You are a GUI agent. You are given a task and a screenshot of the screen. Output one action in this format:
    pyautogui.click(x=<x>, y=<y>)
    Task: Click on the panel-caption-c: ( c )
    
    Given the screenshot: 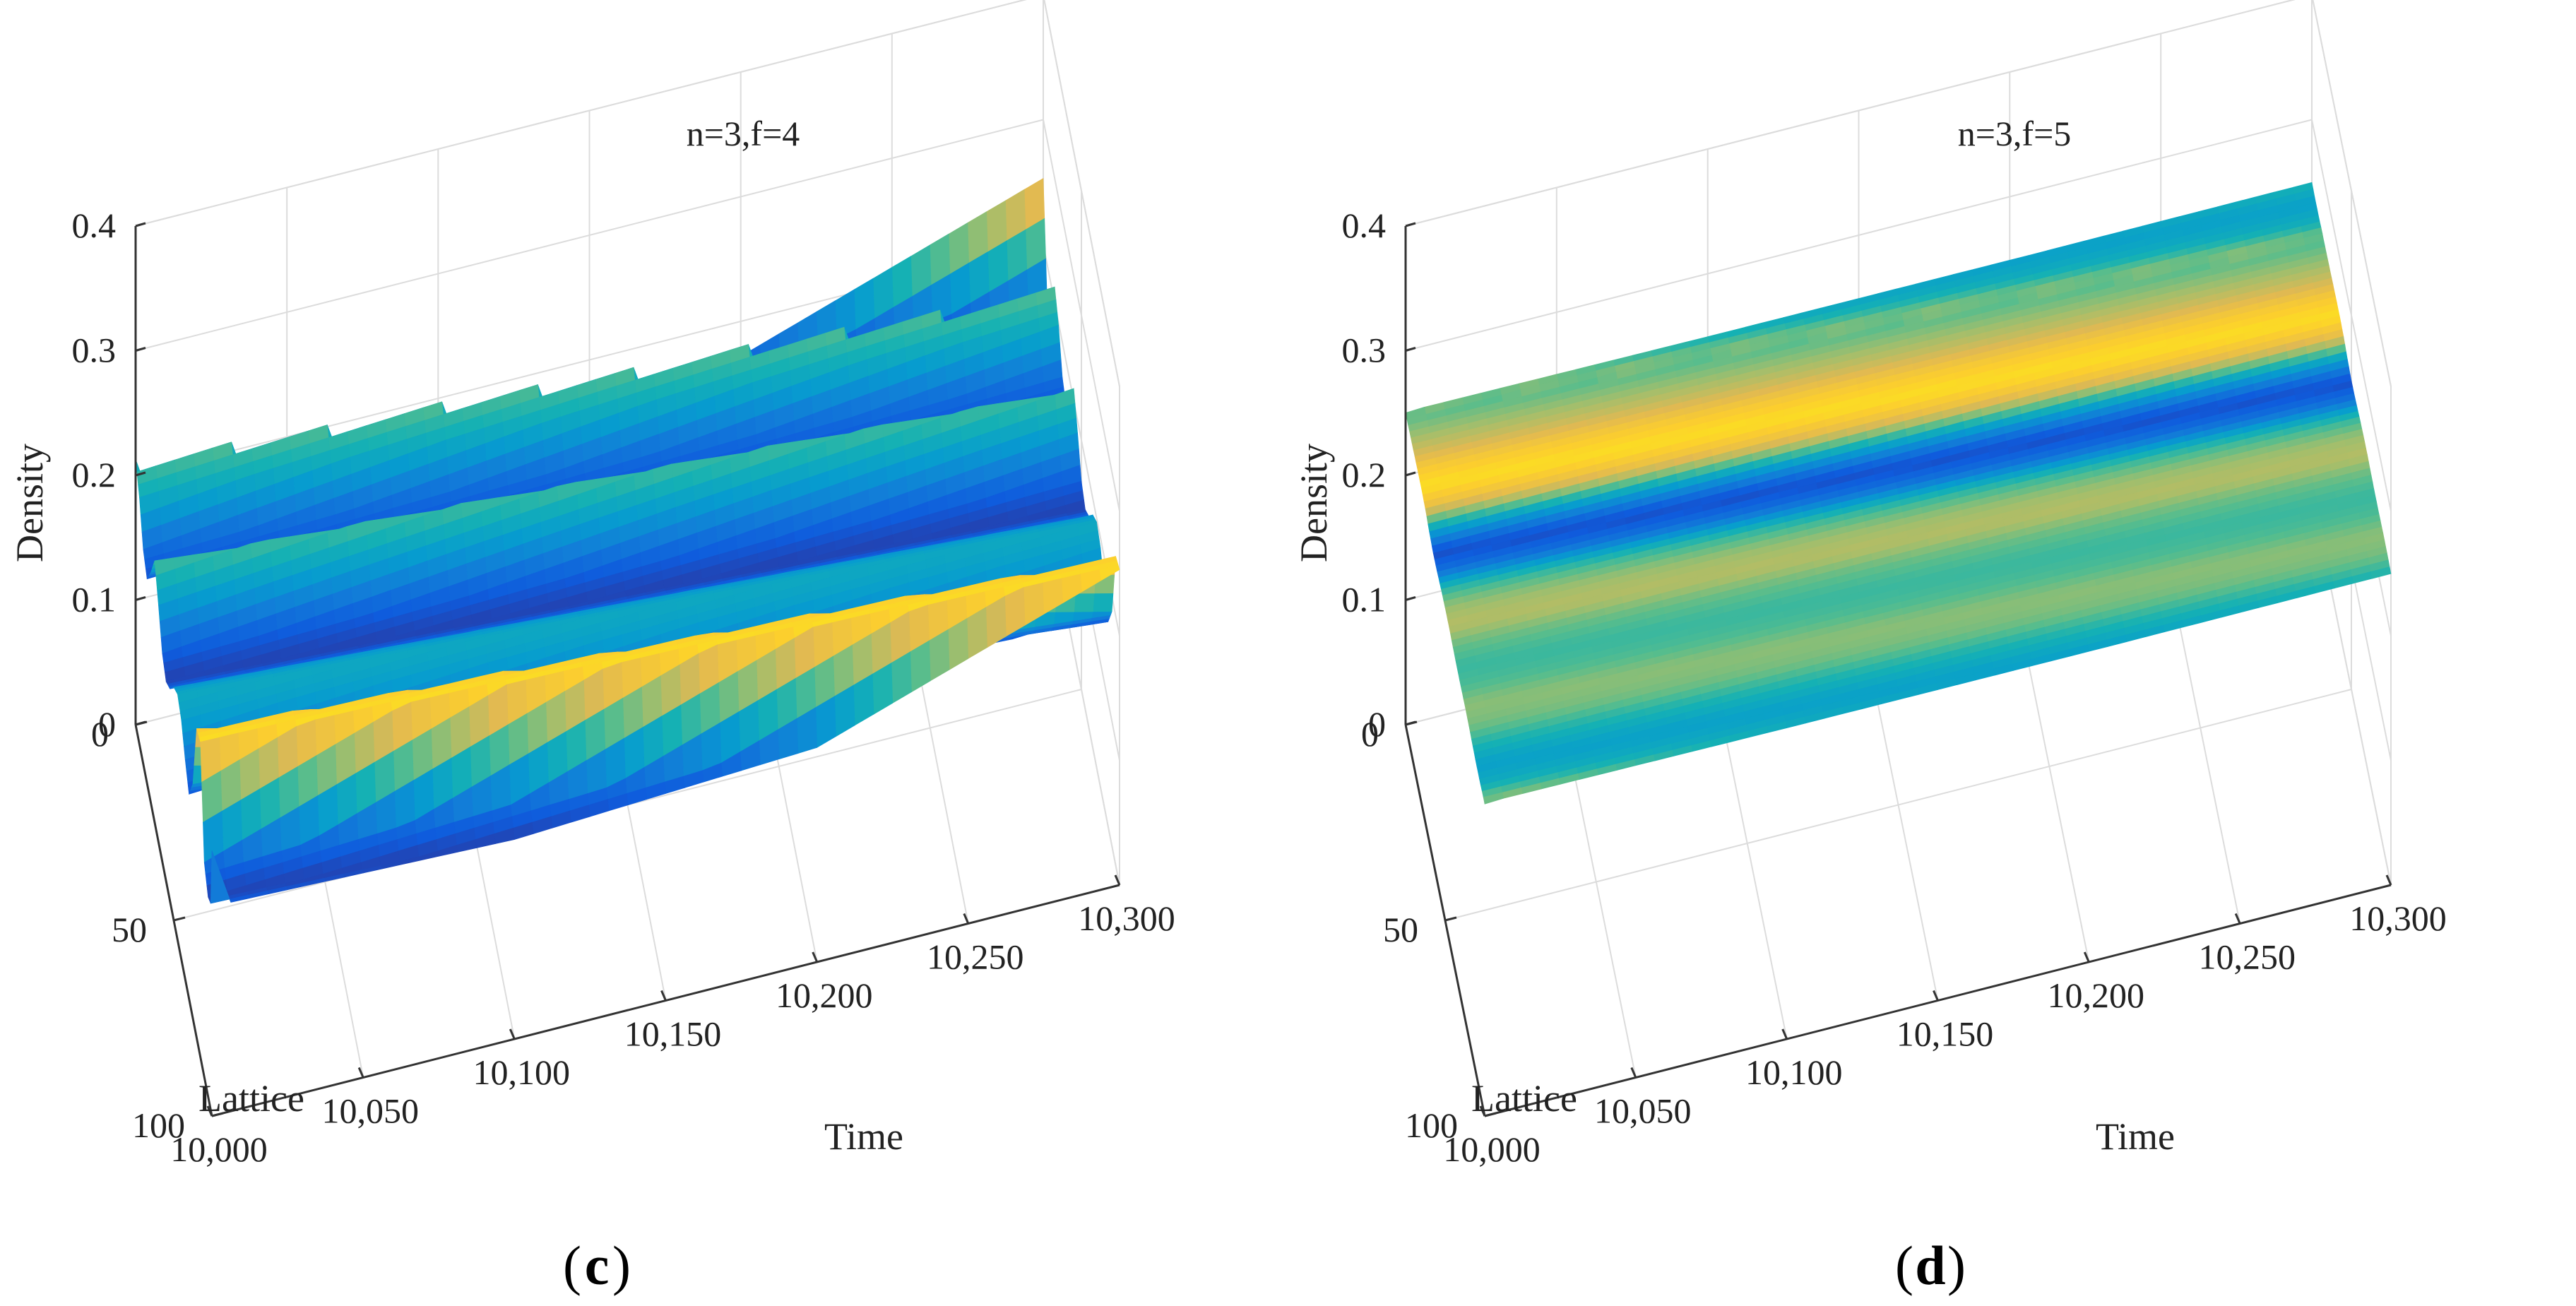 What is the action you would take?
    pyautogui.click(x=597, y=1265)
    